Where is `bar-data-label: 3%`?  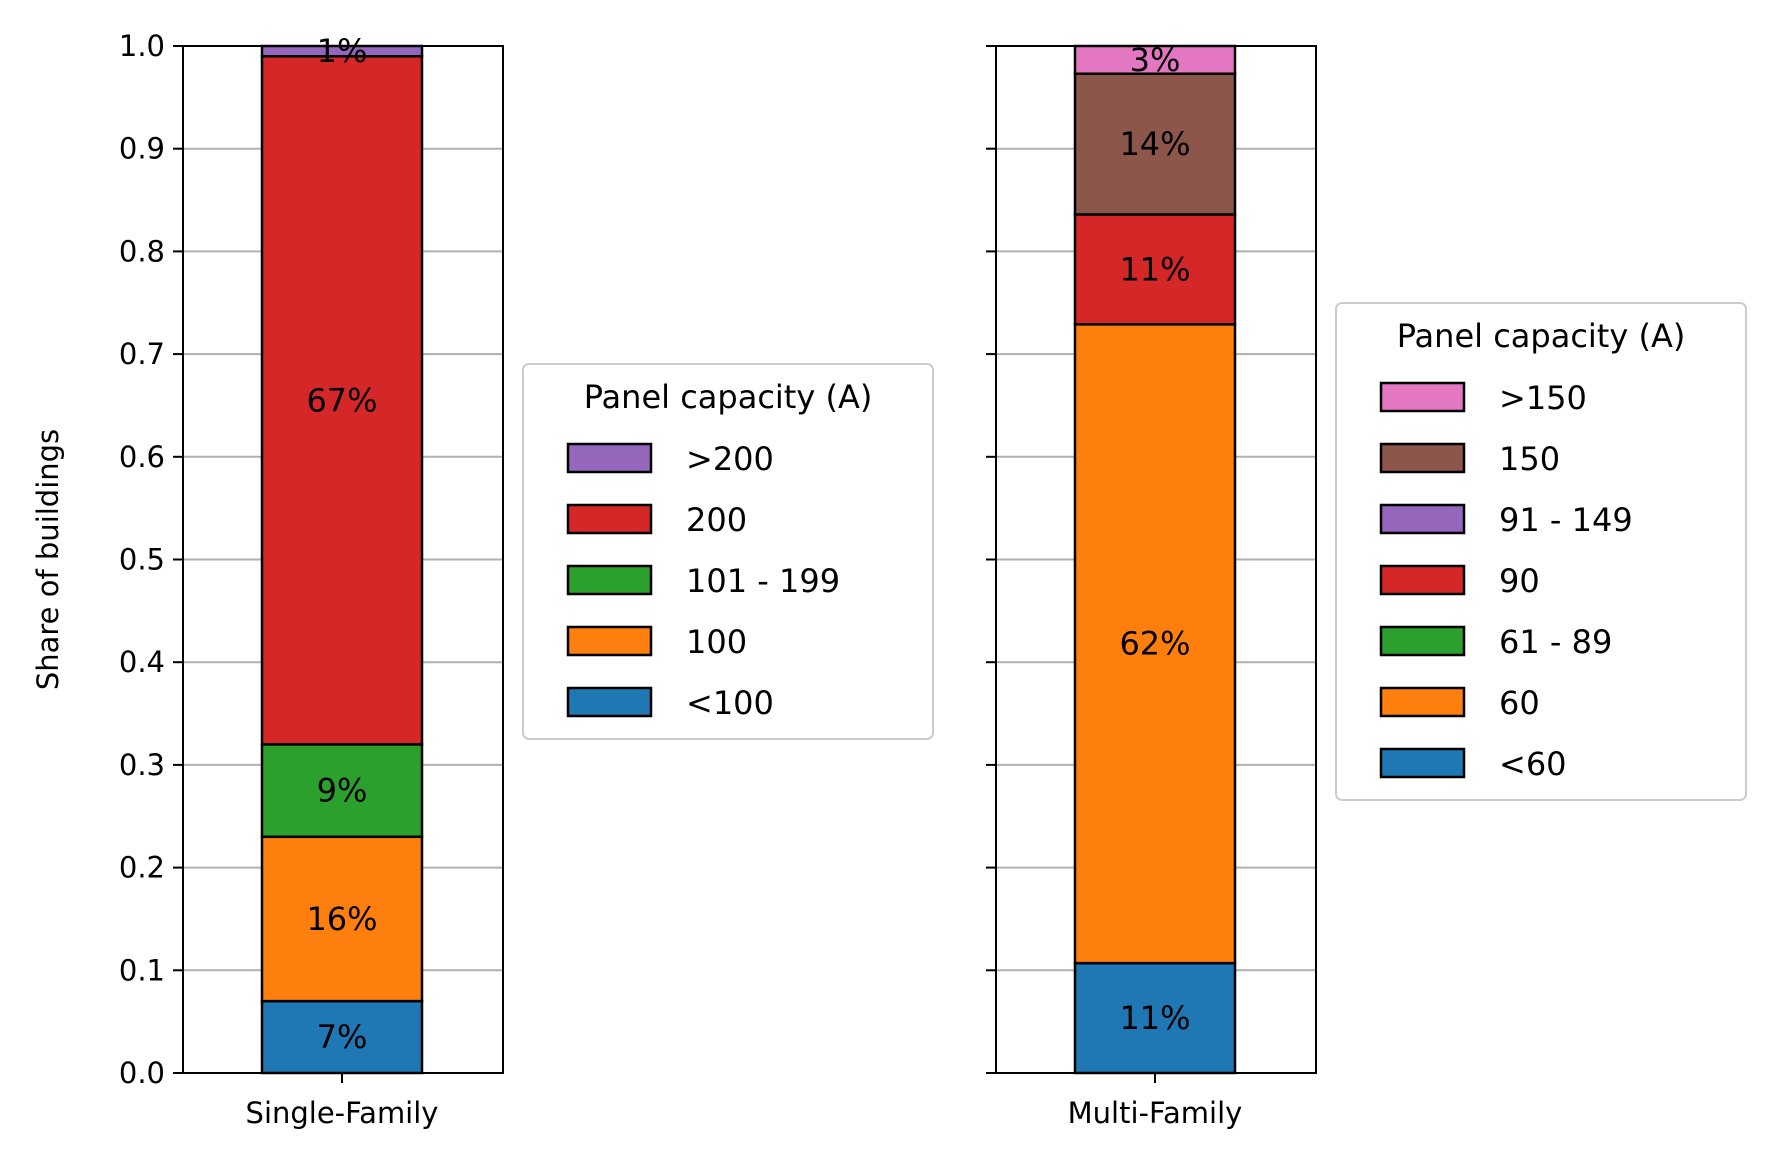
bar-data-label: 3% is located at coordinates (1155, 60).